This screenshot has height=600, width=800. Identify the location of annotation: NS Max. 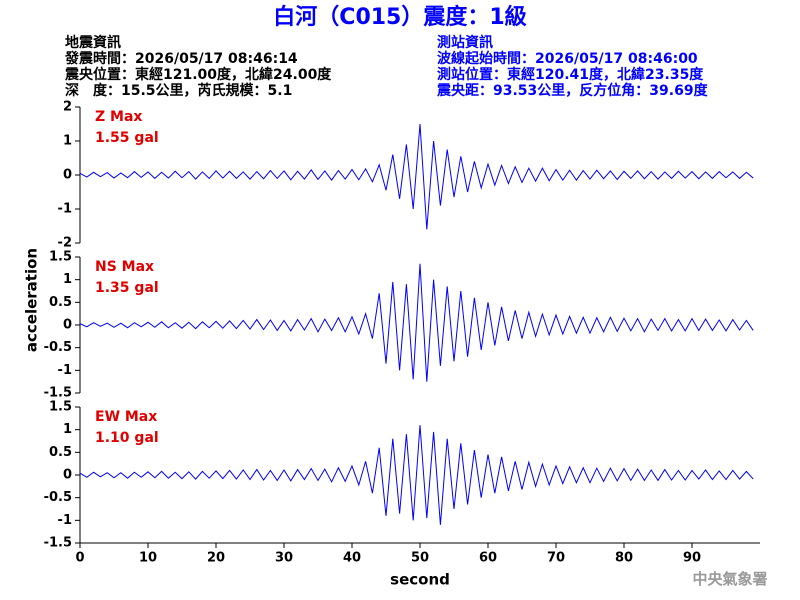
(124, 267).